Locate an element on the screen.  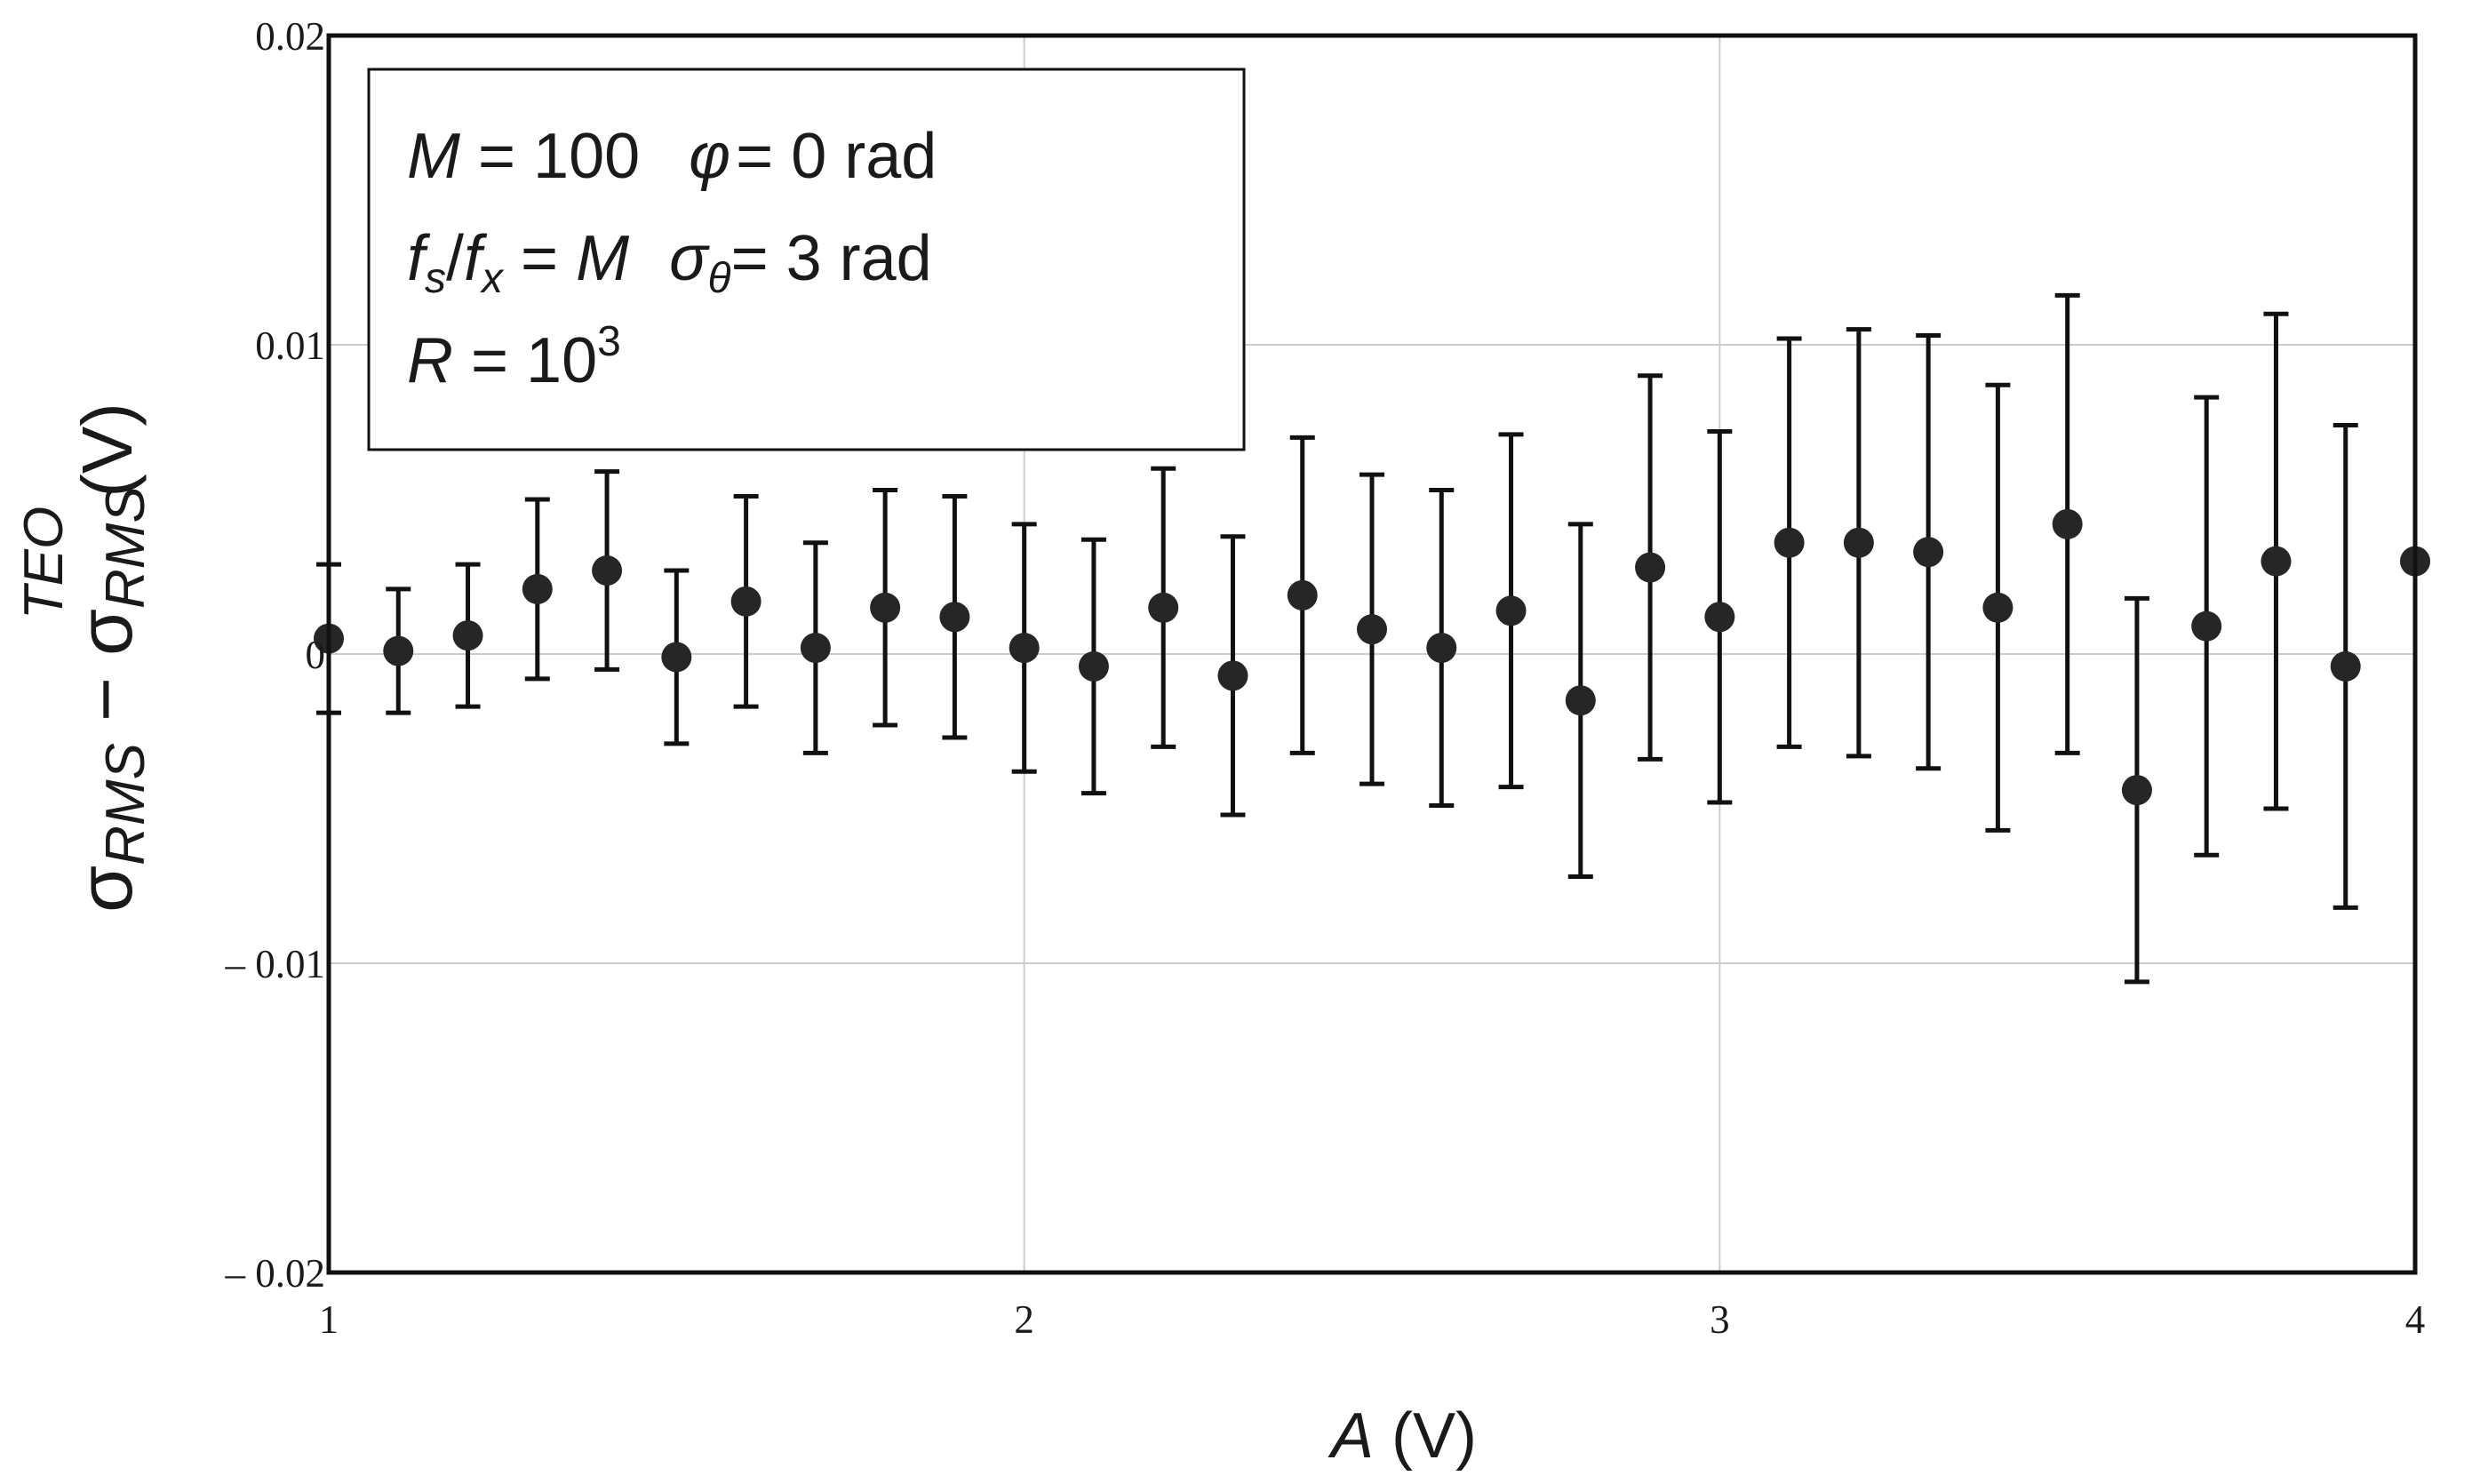
x-tick-label: 2 is located at coordinates (1024, 1319).